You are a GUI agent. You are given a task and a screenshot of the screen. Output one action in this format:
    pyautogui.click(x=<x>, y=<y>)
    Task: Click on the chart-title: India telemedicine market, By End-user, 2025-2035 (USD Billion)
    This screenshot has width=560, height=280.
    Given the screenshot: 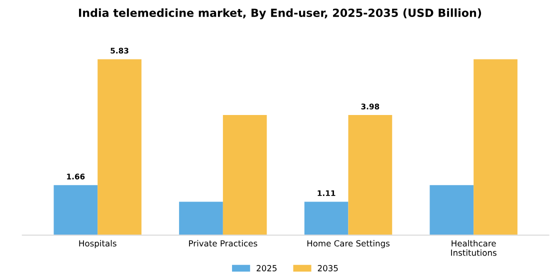 What is the action you would take?
    pyautogui.click(x=280, y=14)
    